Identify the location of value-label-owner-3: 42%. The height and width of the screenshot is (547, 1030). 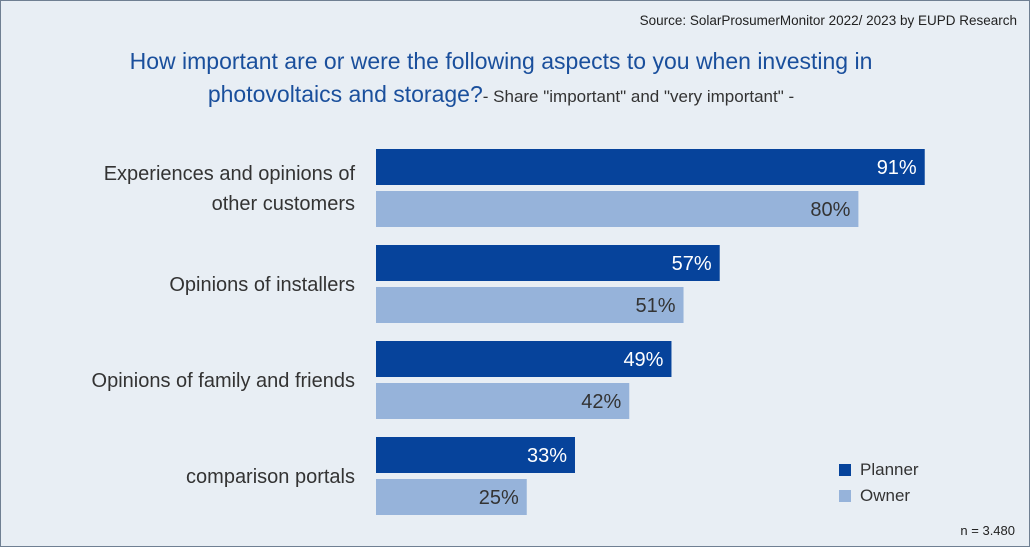
(601, 402).